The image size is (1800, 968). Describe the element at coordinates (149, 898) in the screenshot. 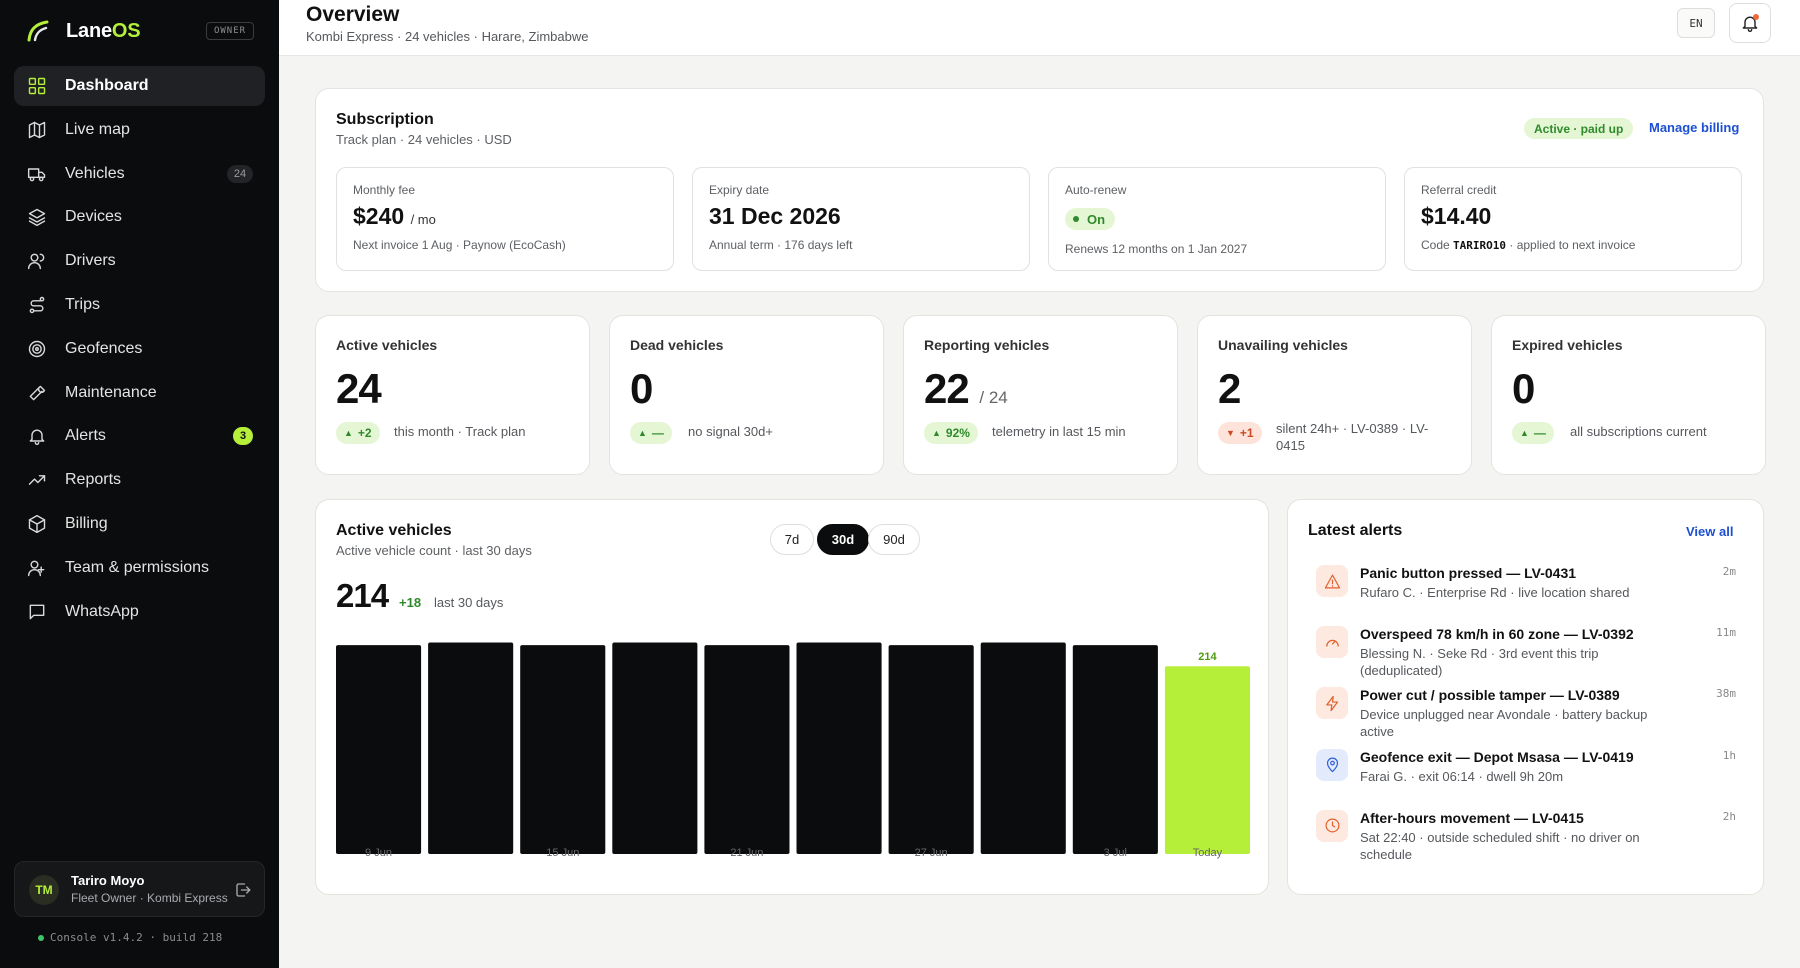

I see `user-role: Fleet Owner · Kombi Express` at that location.